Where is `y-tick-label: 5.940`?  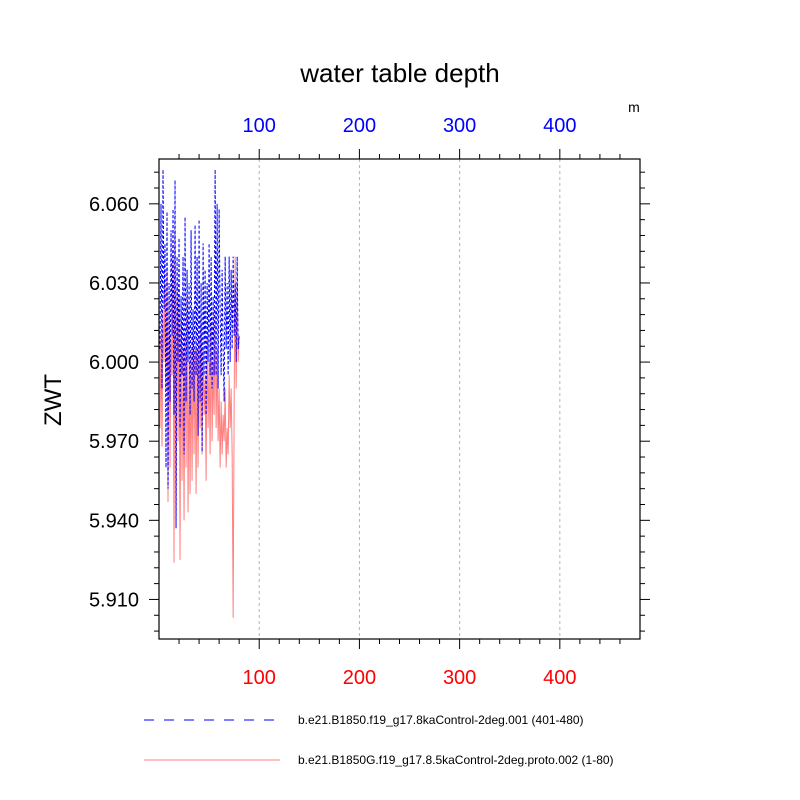 y-tick-label: 5.940 is located at coordinates (114, 521).